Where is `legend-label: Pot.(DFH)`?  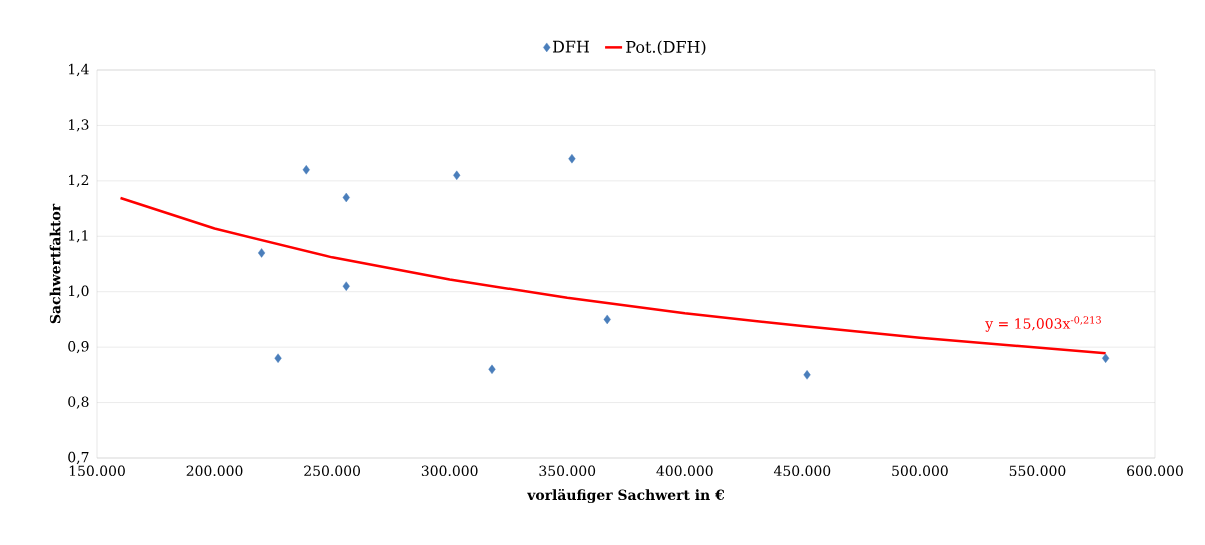 legend-label: Pot.(DFH) is located at coordinates (666, 48).